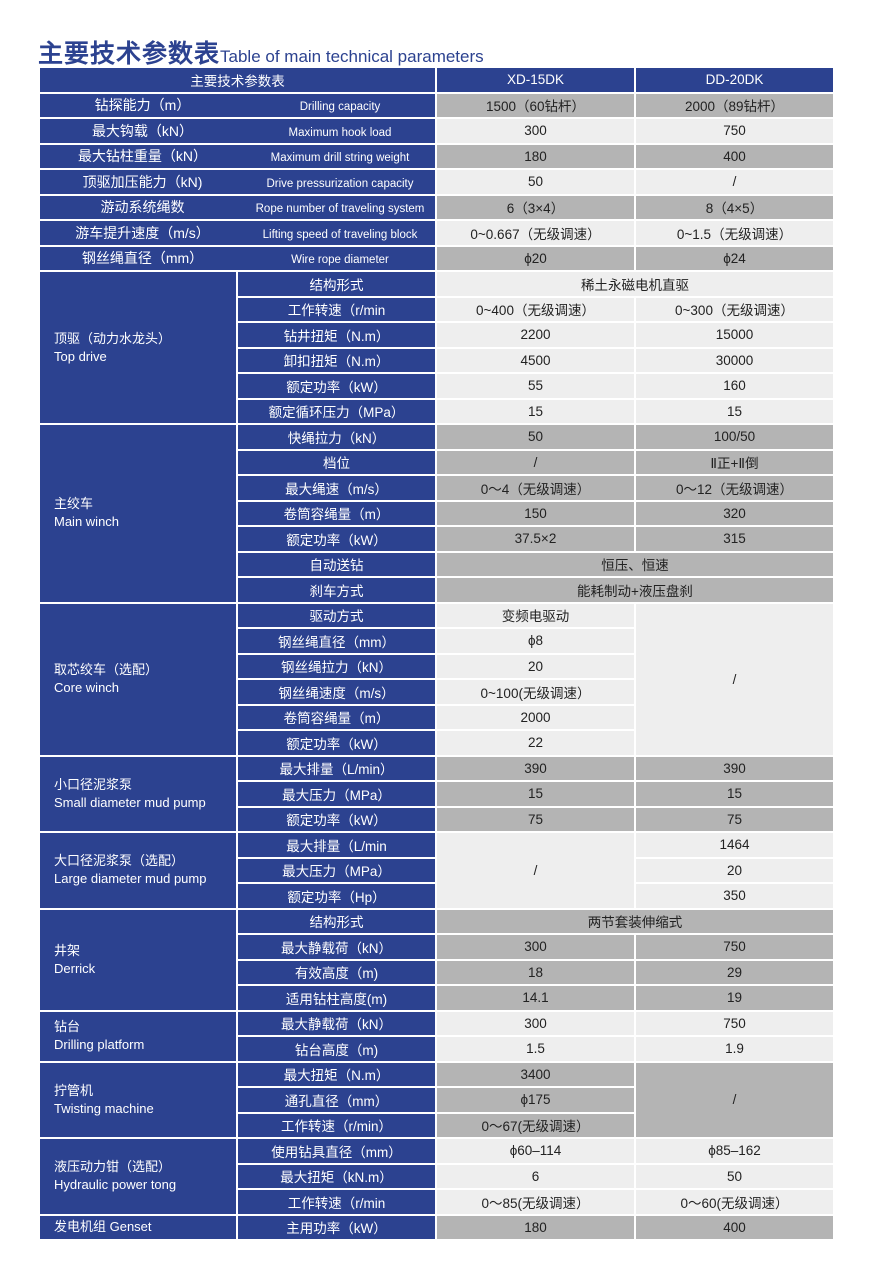 The height and width of the screenshot is (1276, 873). What do you see at coordinates (436, 666) in the screenshot?
I see `table-row: 钢丝绳拉力（kN） 20` at bounding box center [436, 666].